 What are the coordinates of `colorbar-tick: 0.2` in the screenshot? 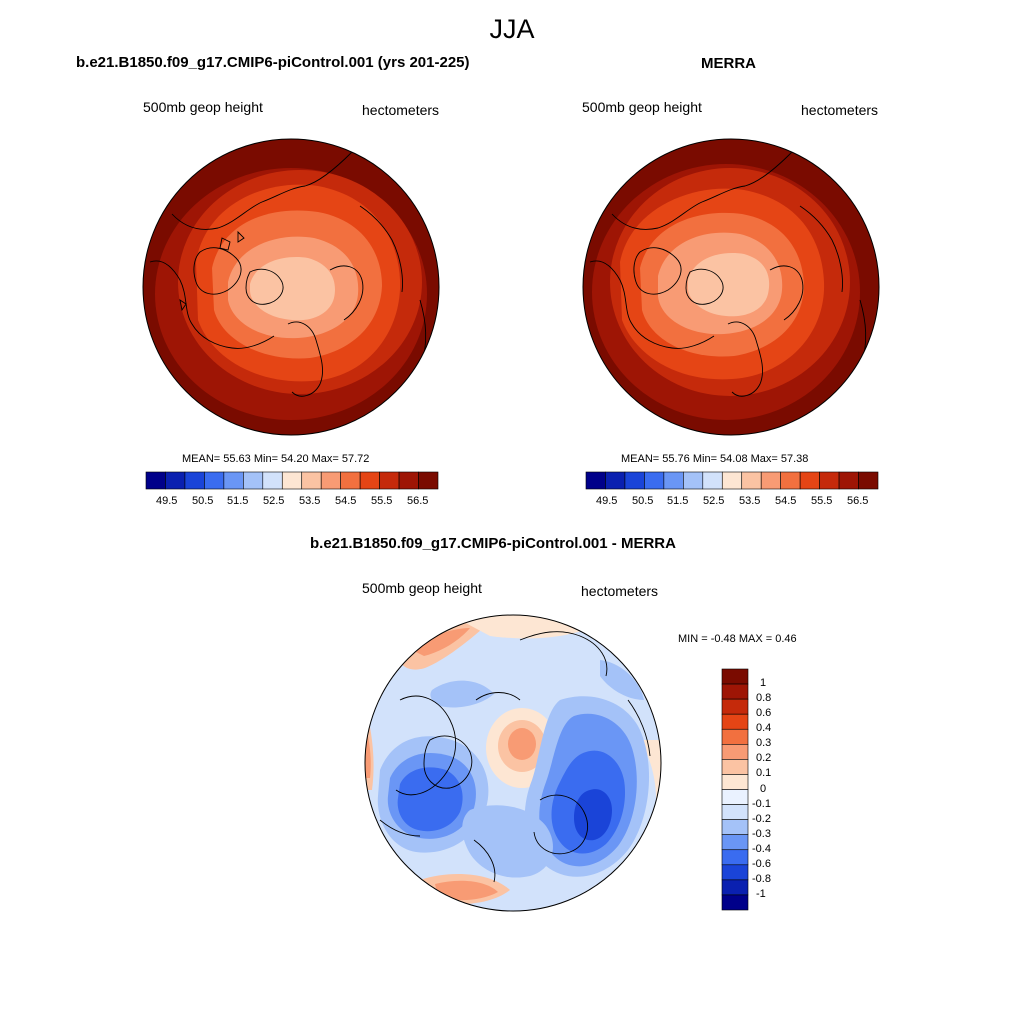 It's located at (764, 758).